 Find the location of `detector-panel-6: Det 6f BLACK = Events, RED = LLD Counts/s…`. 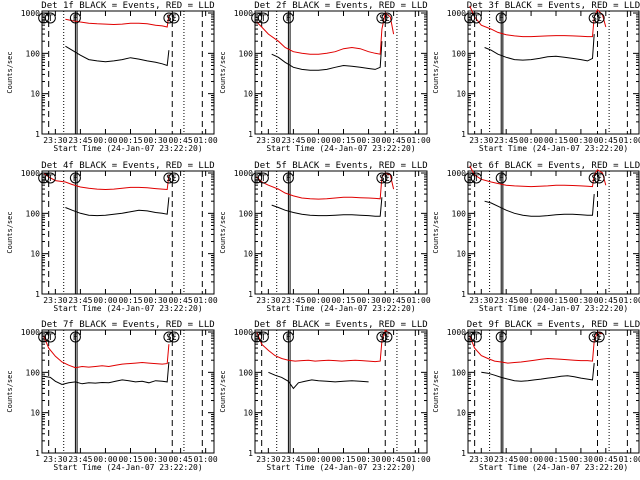

detector-panel-6: Det 6f BLACK = Events, RED = LLD Counts/s… is located at coordinates (536, 237).